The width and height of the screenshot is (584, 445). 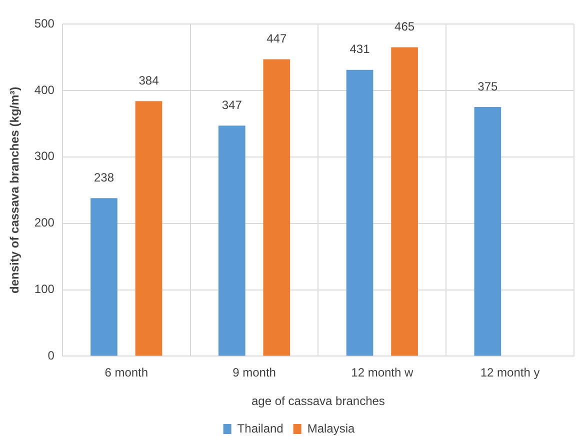 I want to click on y-tick-label: 500, so click(x=44, y=23).